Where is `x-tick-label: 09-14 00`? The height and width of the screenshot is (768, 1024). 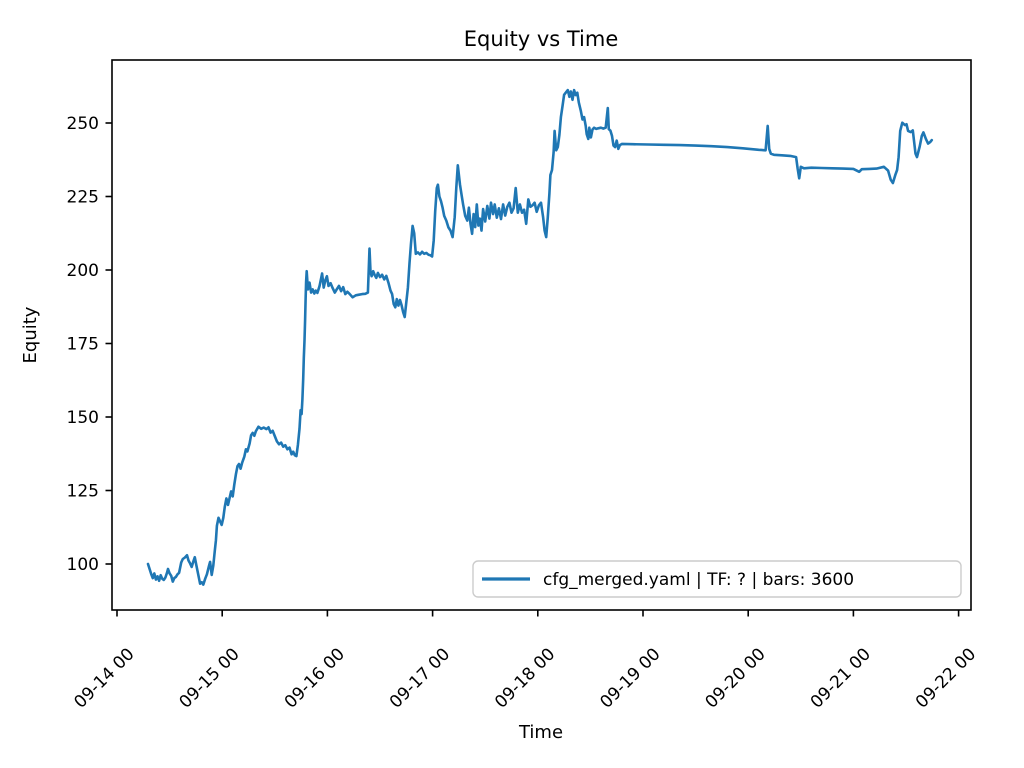
x-tick-label: 09-14 00 is located at coordinates (104, 678).